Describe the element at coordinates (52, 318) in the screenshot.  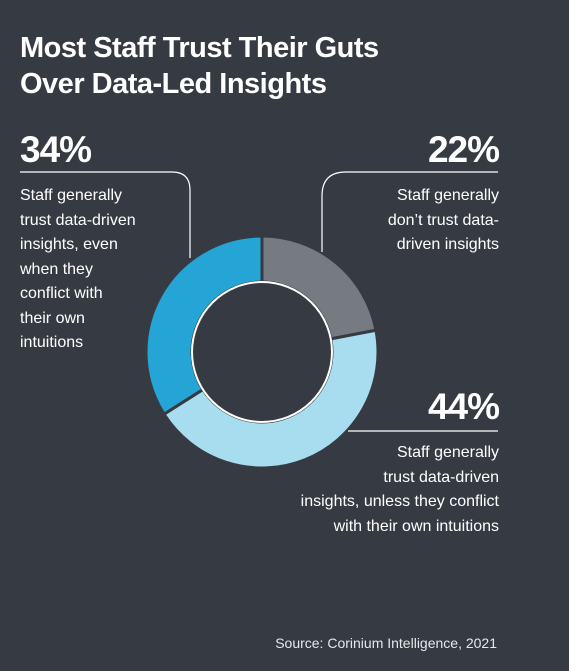
I see `description-line: their own` at that location.